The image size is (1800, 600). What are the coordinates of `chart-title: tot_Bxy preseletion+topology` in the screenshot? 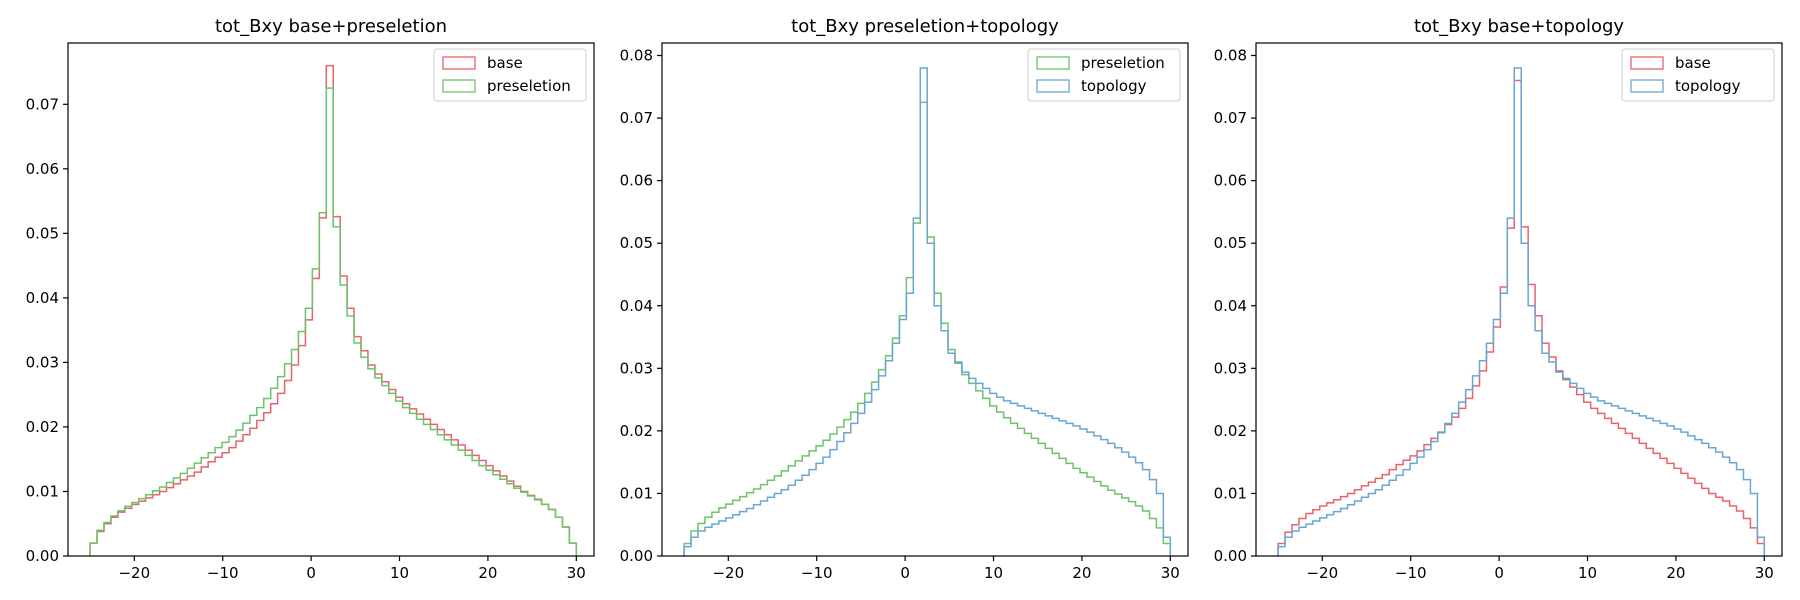 It's located at (925, 26).